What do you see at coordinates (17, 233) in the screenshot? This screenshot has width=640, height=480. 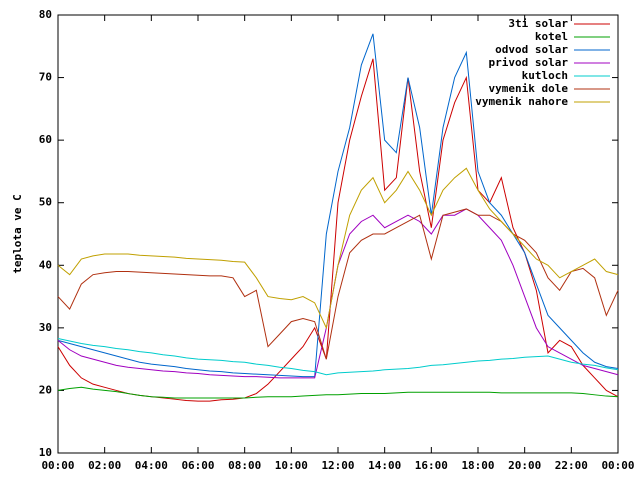 I see `y-axis-label: teplota ve C` at bounding box center [17, 233].